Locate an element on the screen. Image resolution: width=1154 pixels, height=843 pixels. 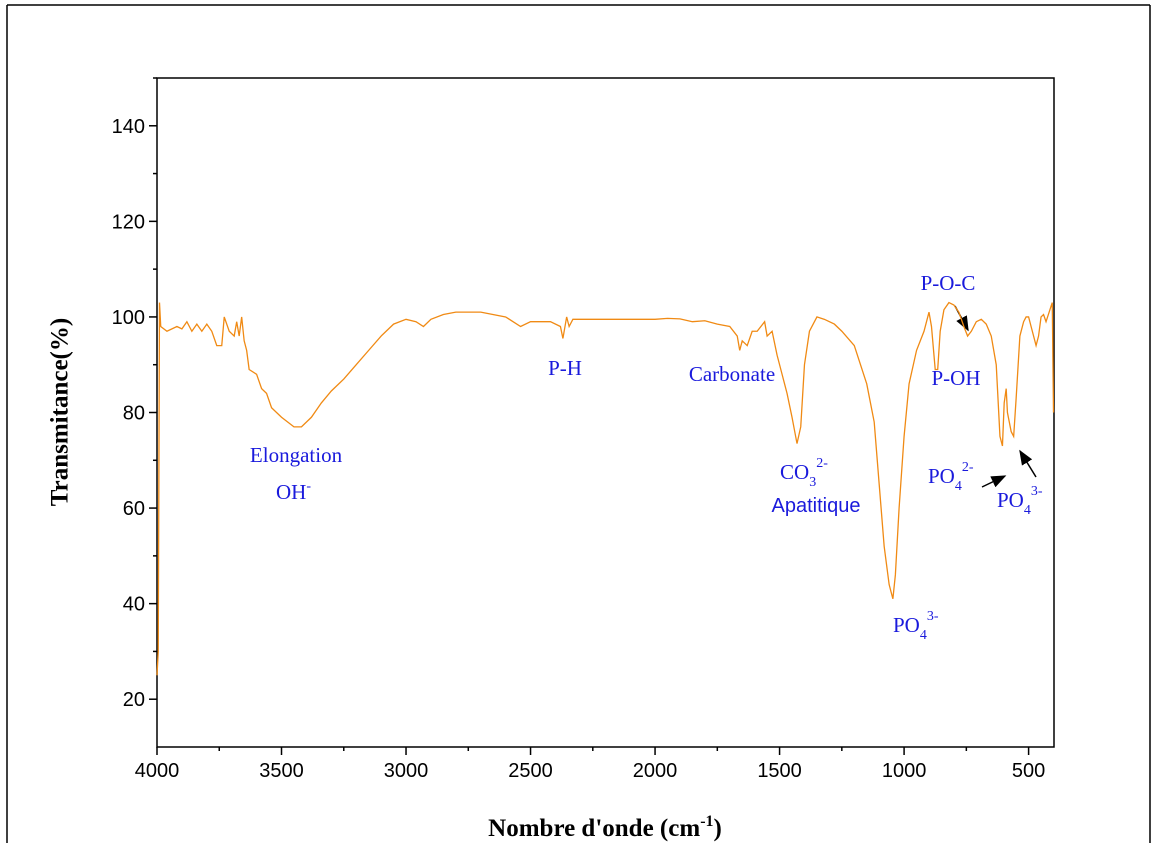
annotation-text: P-OH is located at coordinates (955, 378).